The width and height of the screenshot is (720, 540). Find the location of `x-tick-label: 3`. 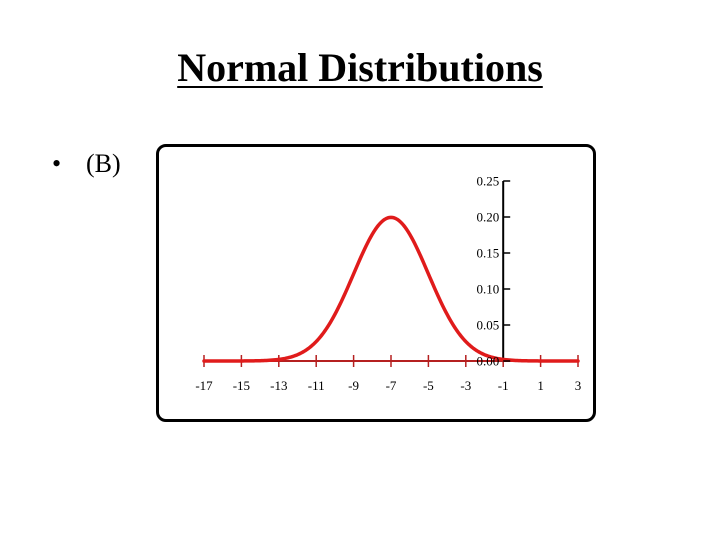

x-tick-label: 3 is located at coordinates (578, 385).